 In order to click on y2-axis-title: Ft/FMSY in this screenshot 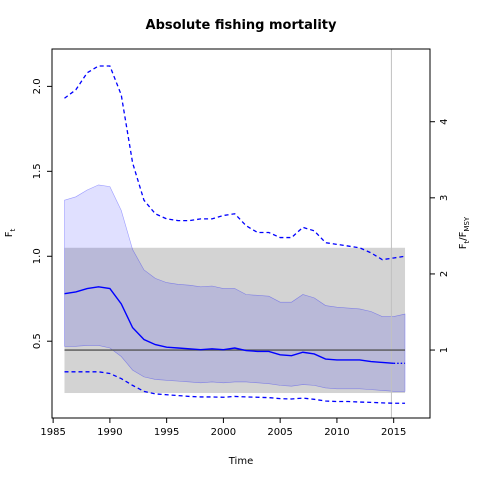, I will do `click(464, 232)`.